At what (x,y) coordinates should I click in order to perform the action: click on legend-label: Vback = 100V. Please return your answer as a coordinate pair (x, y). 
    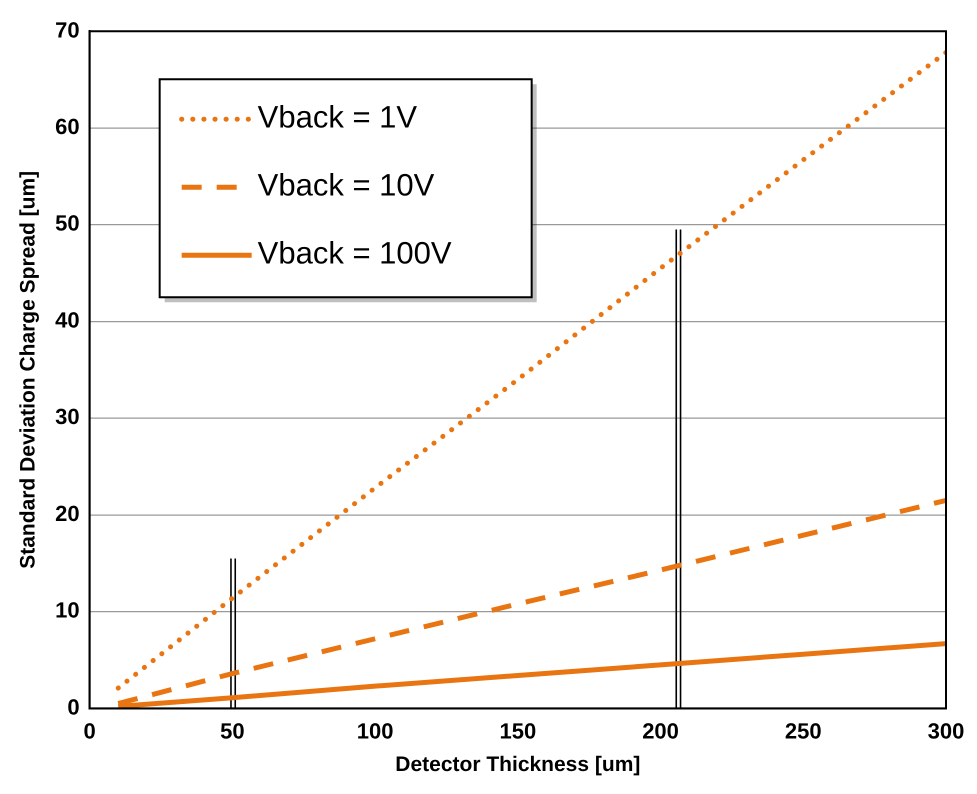
    Looking at the image, I should click on (355, 253).